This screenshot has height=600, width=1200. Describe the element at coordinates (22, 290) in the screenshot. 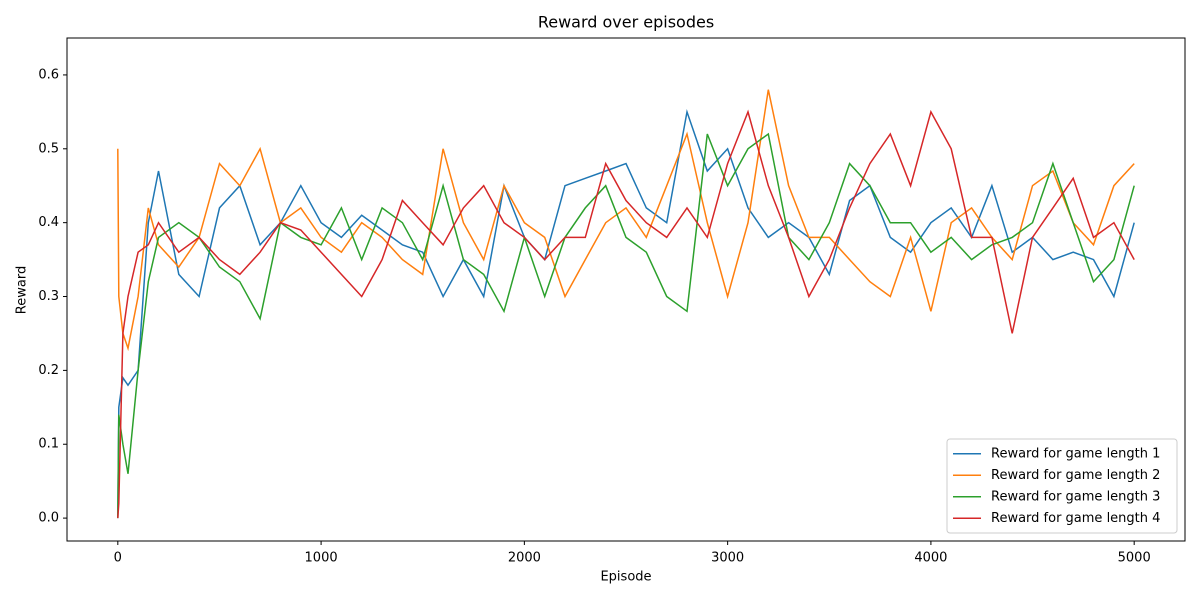

I see `y-axis-label: Reward` at that location.